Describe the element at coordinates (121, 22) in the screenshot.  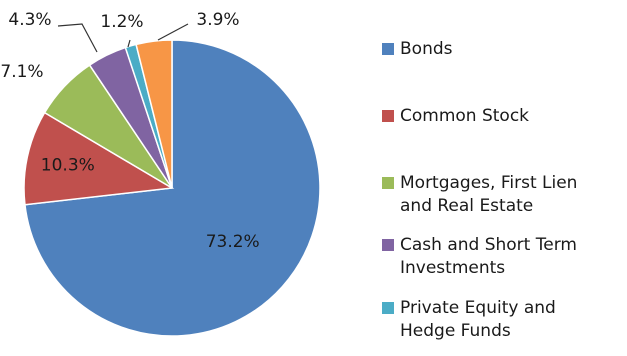
I see `data-label-private-equity: 1.2%` at that location.